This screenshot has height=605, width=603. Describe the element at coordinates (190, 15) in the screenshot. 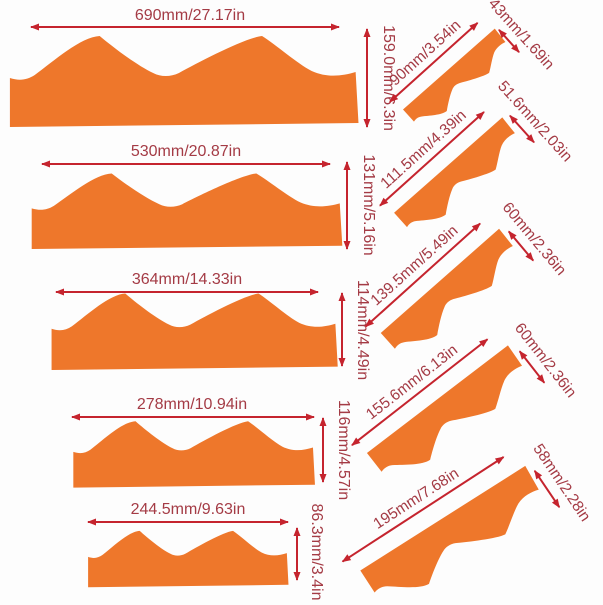

I see `width-dimension-label: 690mm/27.17in` at that location.